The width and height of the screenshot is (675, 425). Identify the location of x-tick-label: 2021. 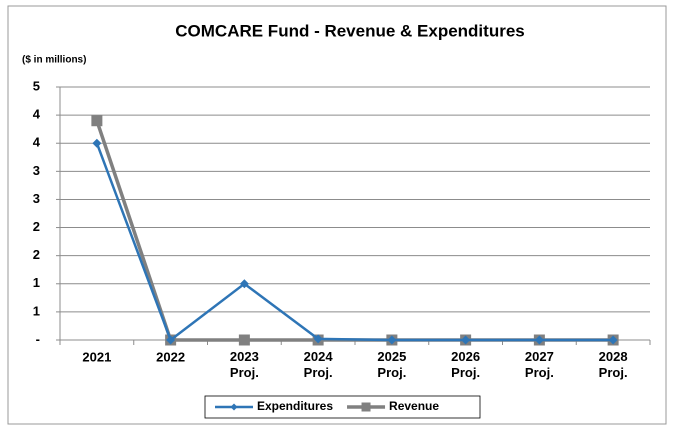
(96, 356).